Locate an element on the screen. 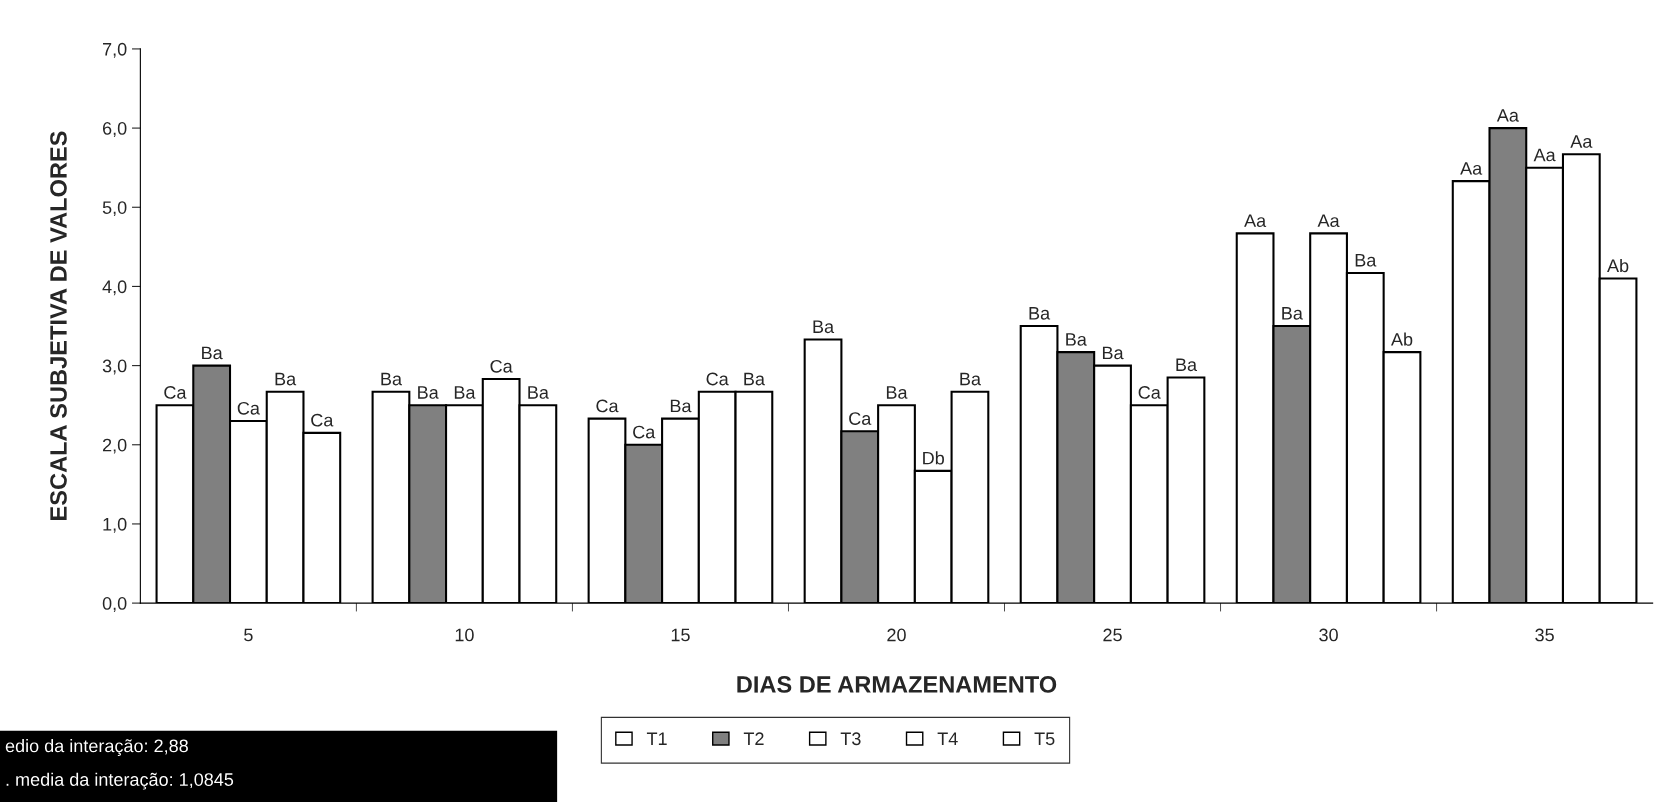 Image resolution: width=1671 pixels, height=802 pixels. x-tick-label: 20 is located at coordinates (896, 635).